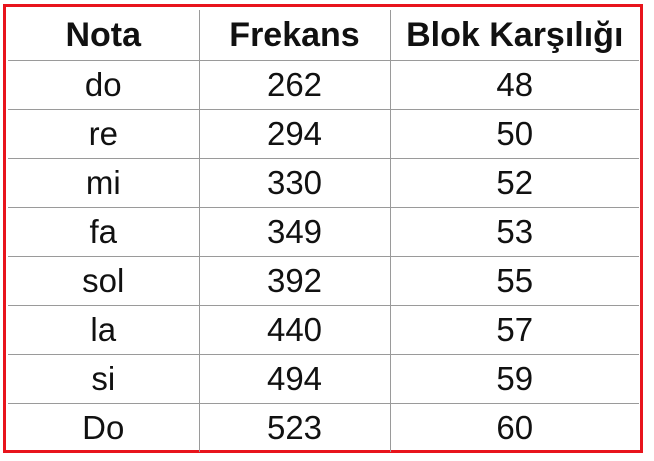 The height and width of the screenshot is (461, 654). I want to click on cell-nota: la, so click(104, 330).